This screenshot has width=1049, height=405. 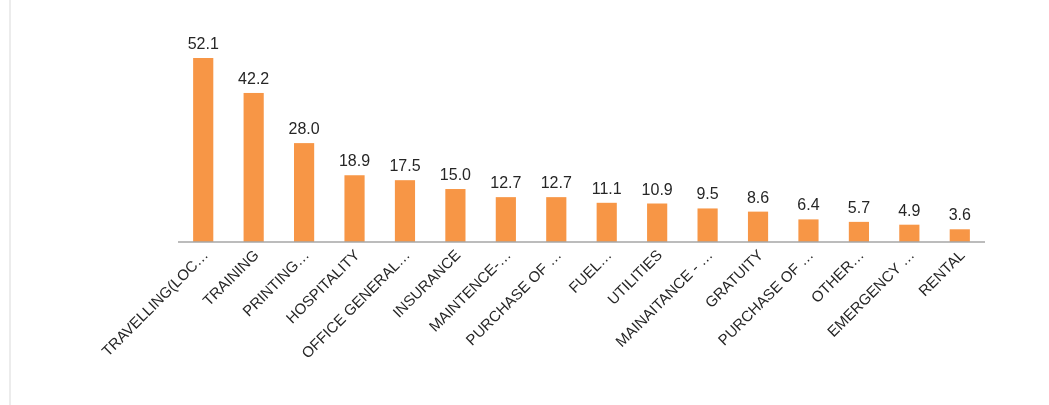 I want to click on data-label: 3.6, so click(x=959, y=215).